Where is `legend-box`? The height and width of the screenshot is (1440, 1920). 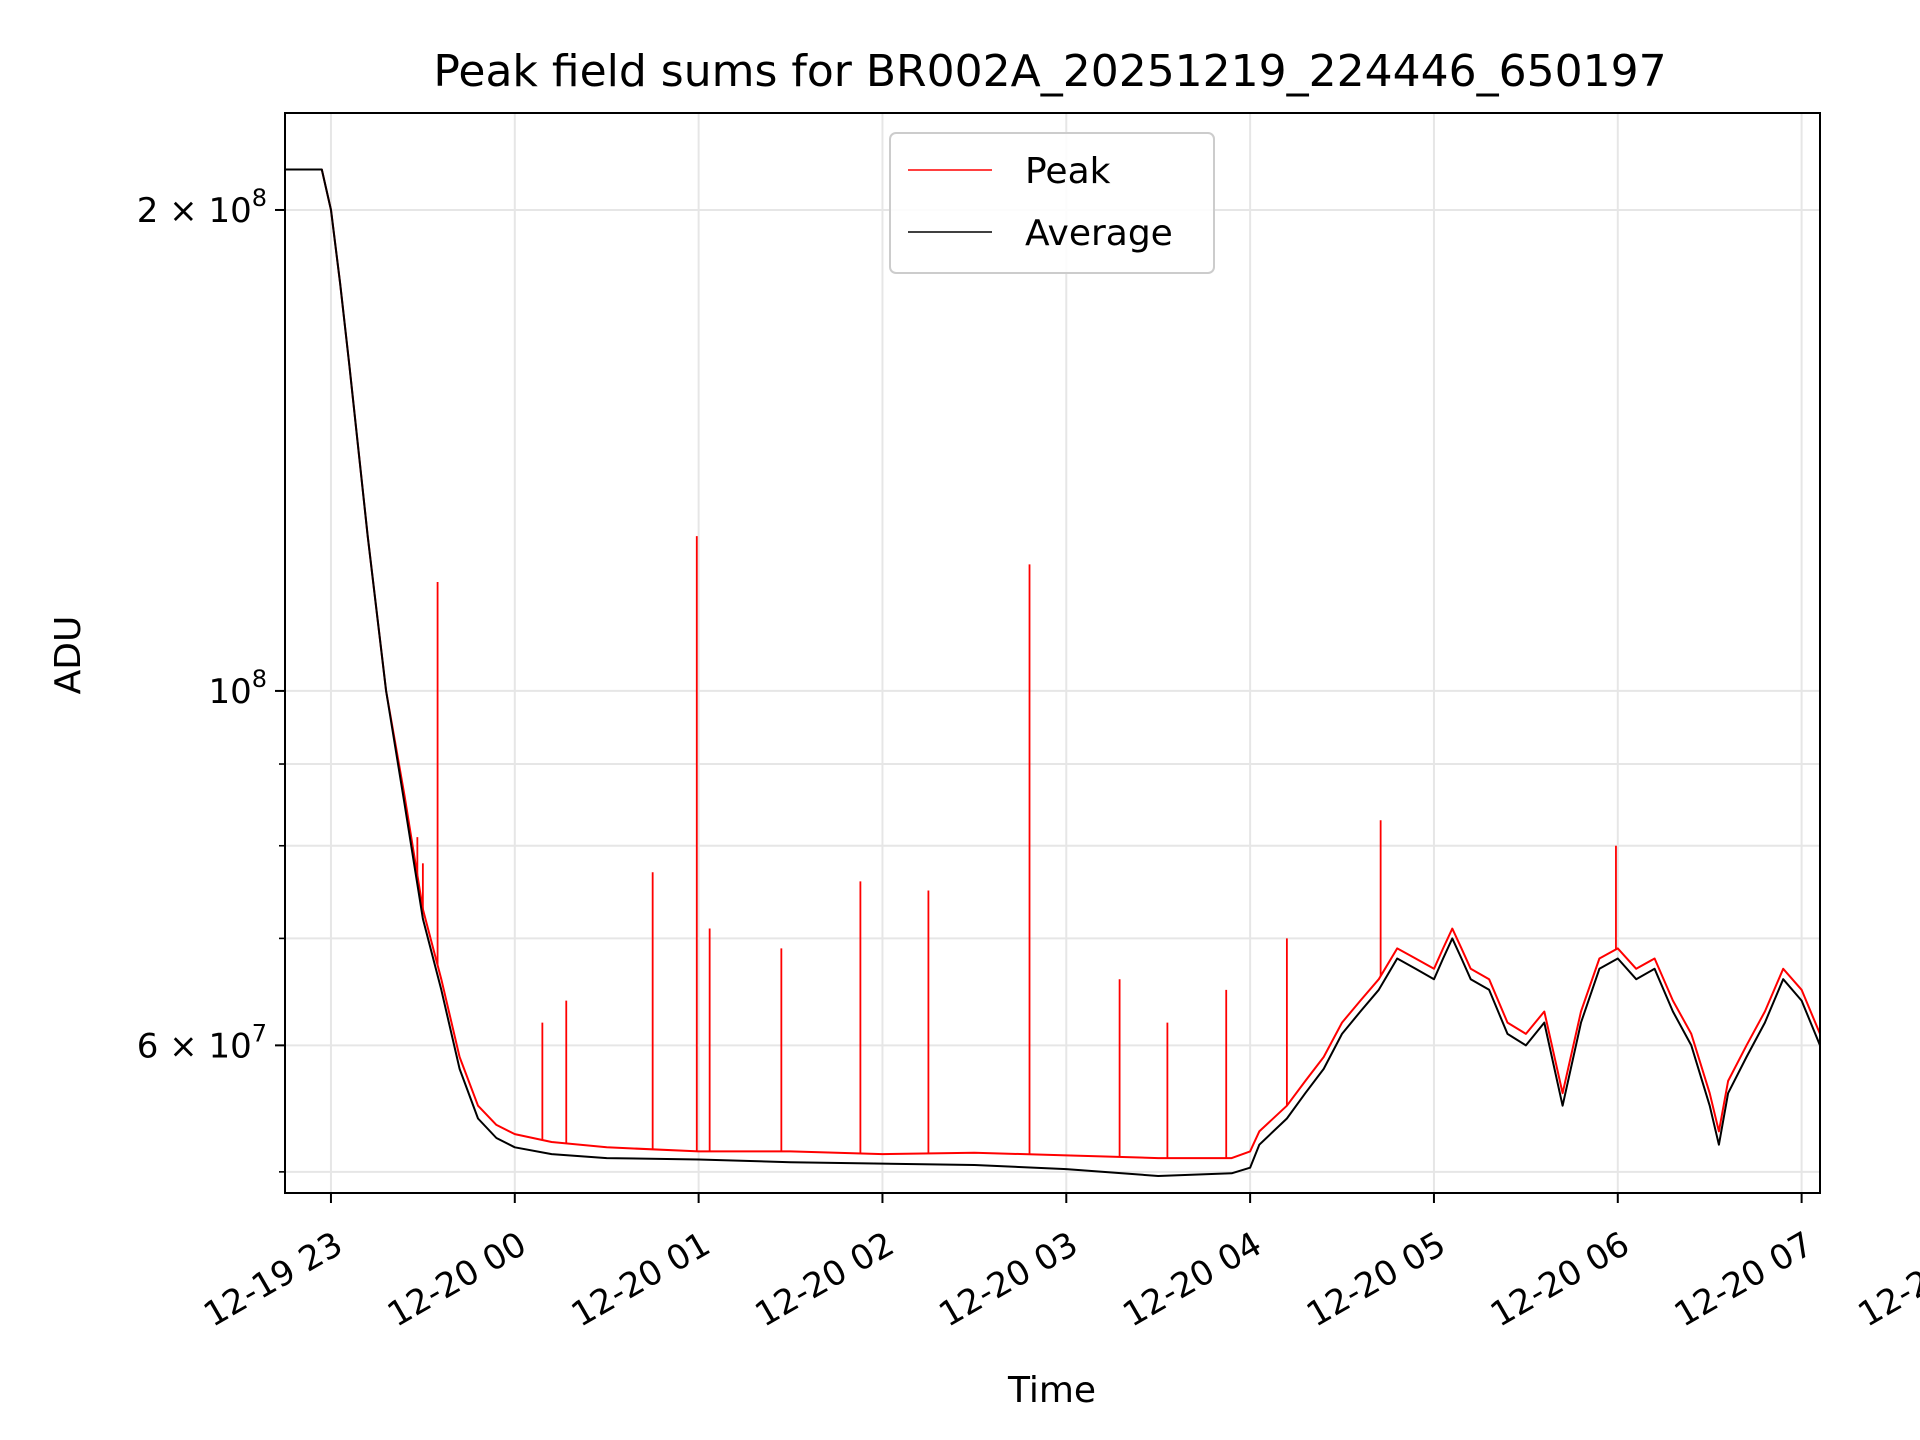 legend-box is located at coordinates (1052, 203).